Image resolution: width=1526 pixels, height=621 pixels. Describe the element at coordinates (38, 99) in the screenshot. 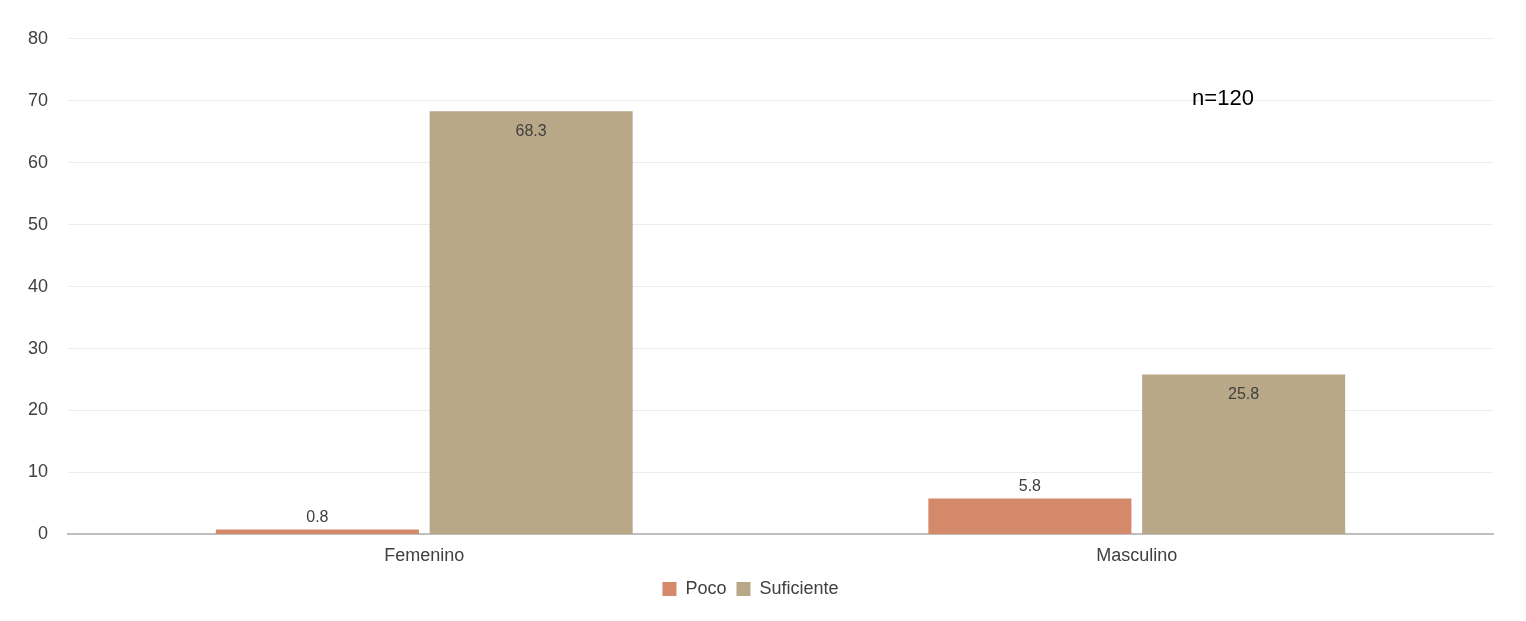

I see `y-tick-label: 70` at that location.